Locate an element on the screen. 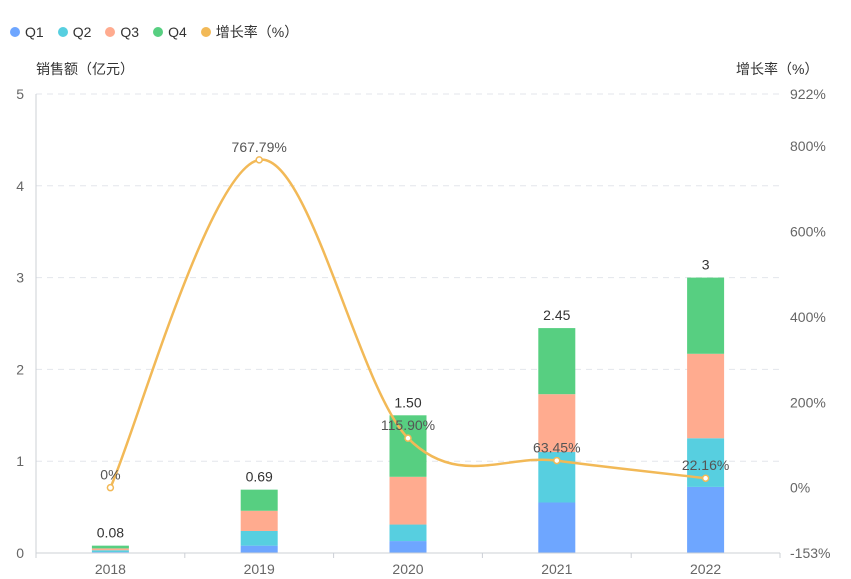 The height and width of the screenshot is (579, 851). y-axis-left-label: 销售额（亿元） is located at coordinates (85, 69).